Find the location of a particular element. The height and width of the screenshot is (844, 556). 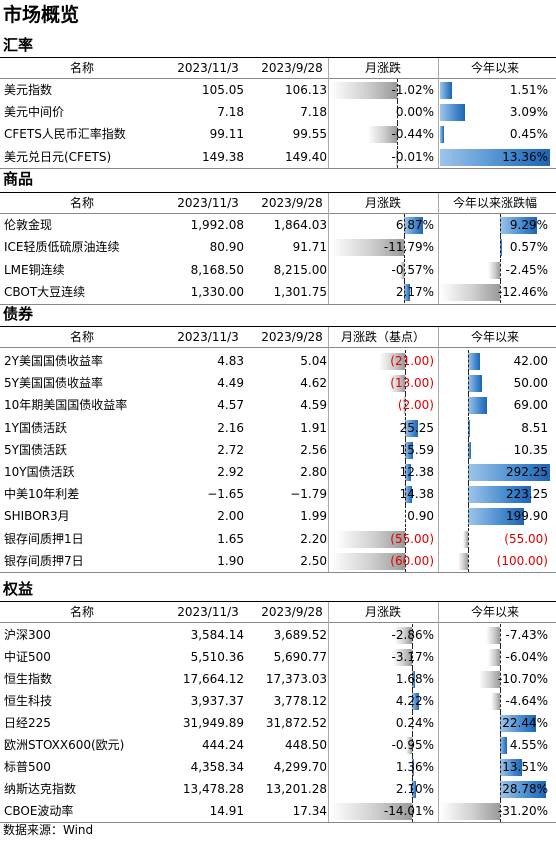

ytd-change-value: 9.29% is located at coordinates (528, 225).